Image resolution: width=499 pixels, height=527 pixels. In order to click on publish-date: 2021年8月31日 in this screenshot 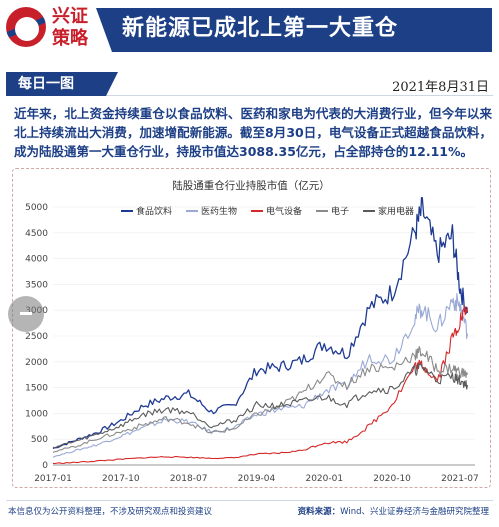, I will do `click(440, 87)`.